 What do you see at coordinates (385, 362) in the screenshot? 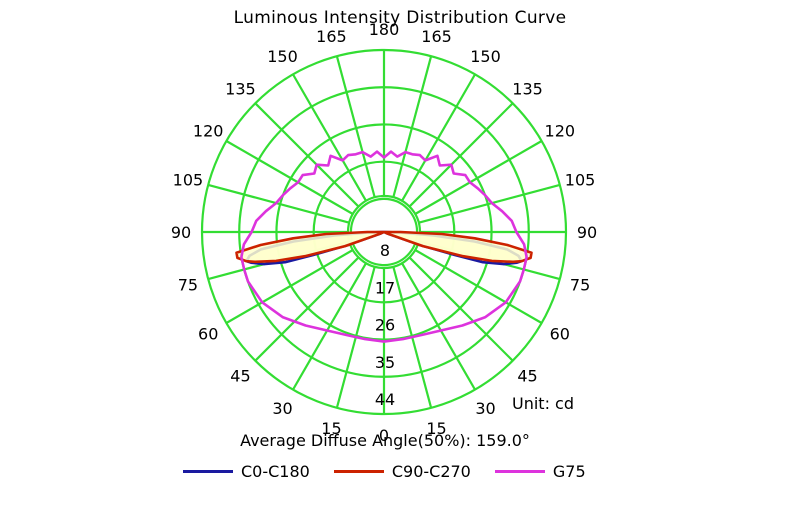
I see `radial-tick-label: 35` at bounding box center [385, 362].